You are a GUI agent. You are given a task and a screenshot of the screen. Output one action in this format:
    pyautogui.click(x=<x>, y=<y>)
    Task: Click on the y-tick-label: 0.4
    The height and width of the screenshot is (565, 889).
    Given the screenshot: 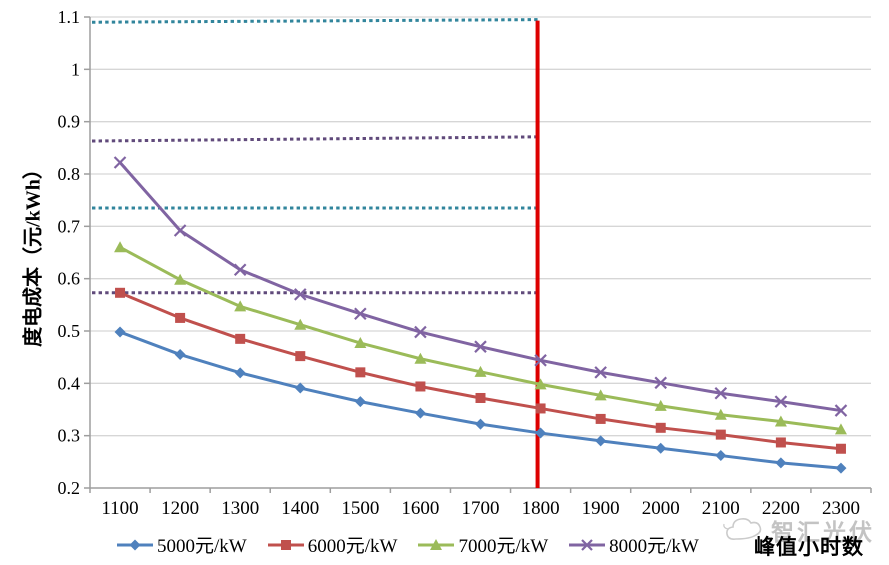 What is the action you would take?
    pyautogui.click(x=69, y=383)
    